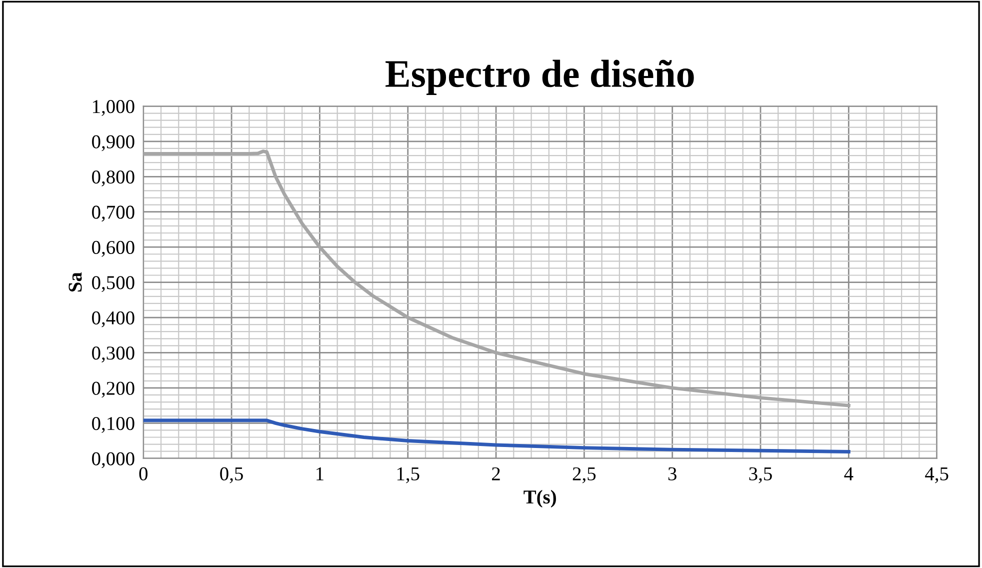  What do you see at coordinates (113, 214) in the screenshot?
I see `y-tick-label: 0,700` at bounding box center [113, 214].